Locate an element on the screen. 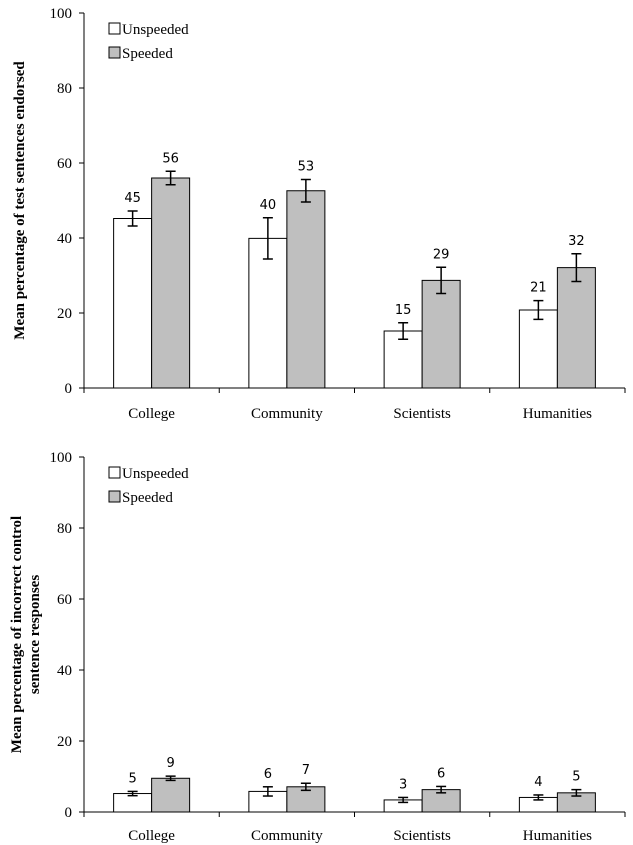  y-axis-title: Mean percentage of incorrect control is located at coordinates (17, 634).